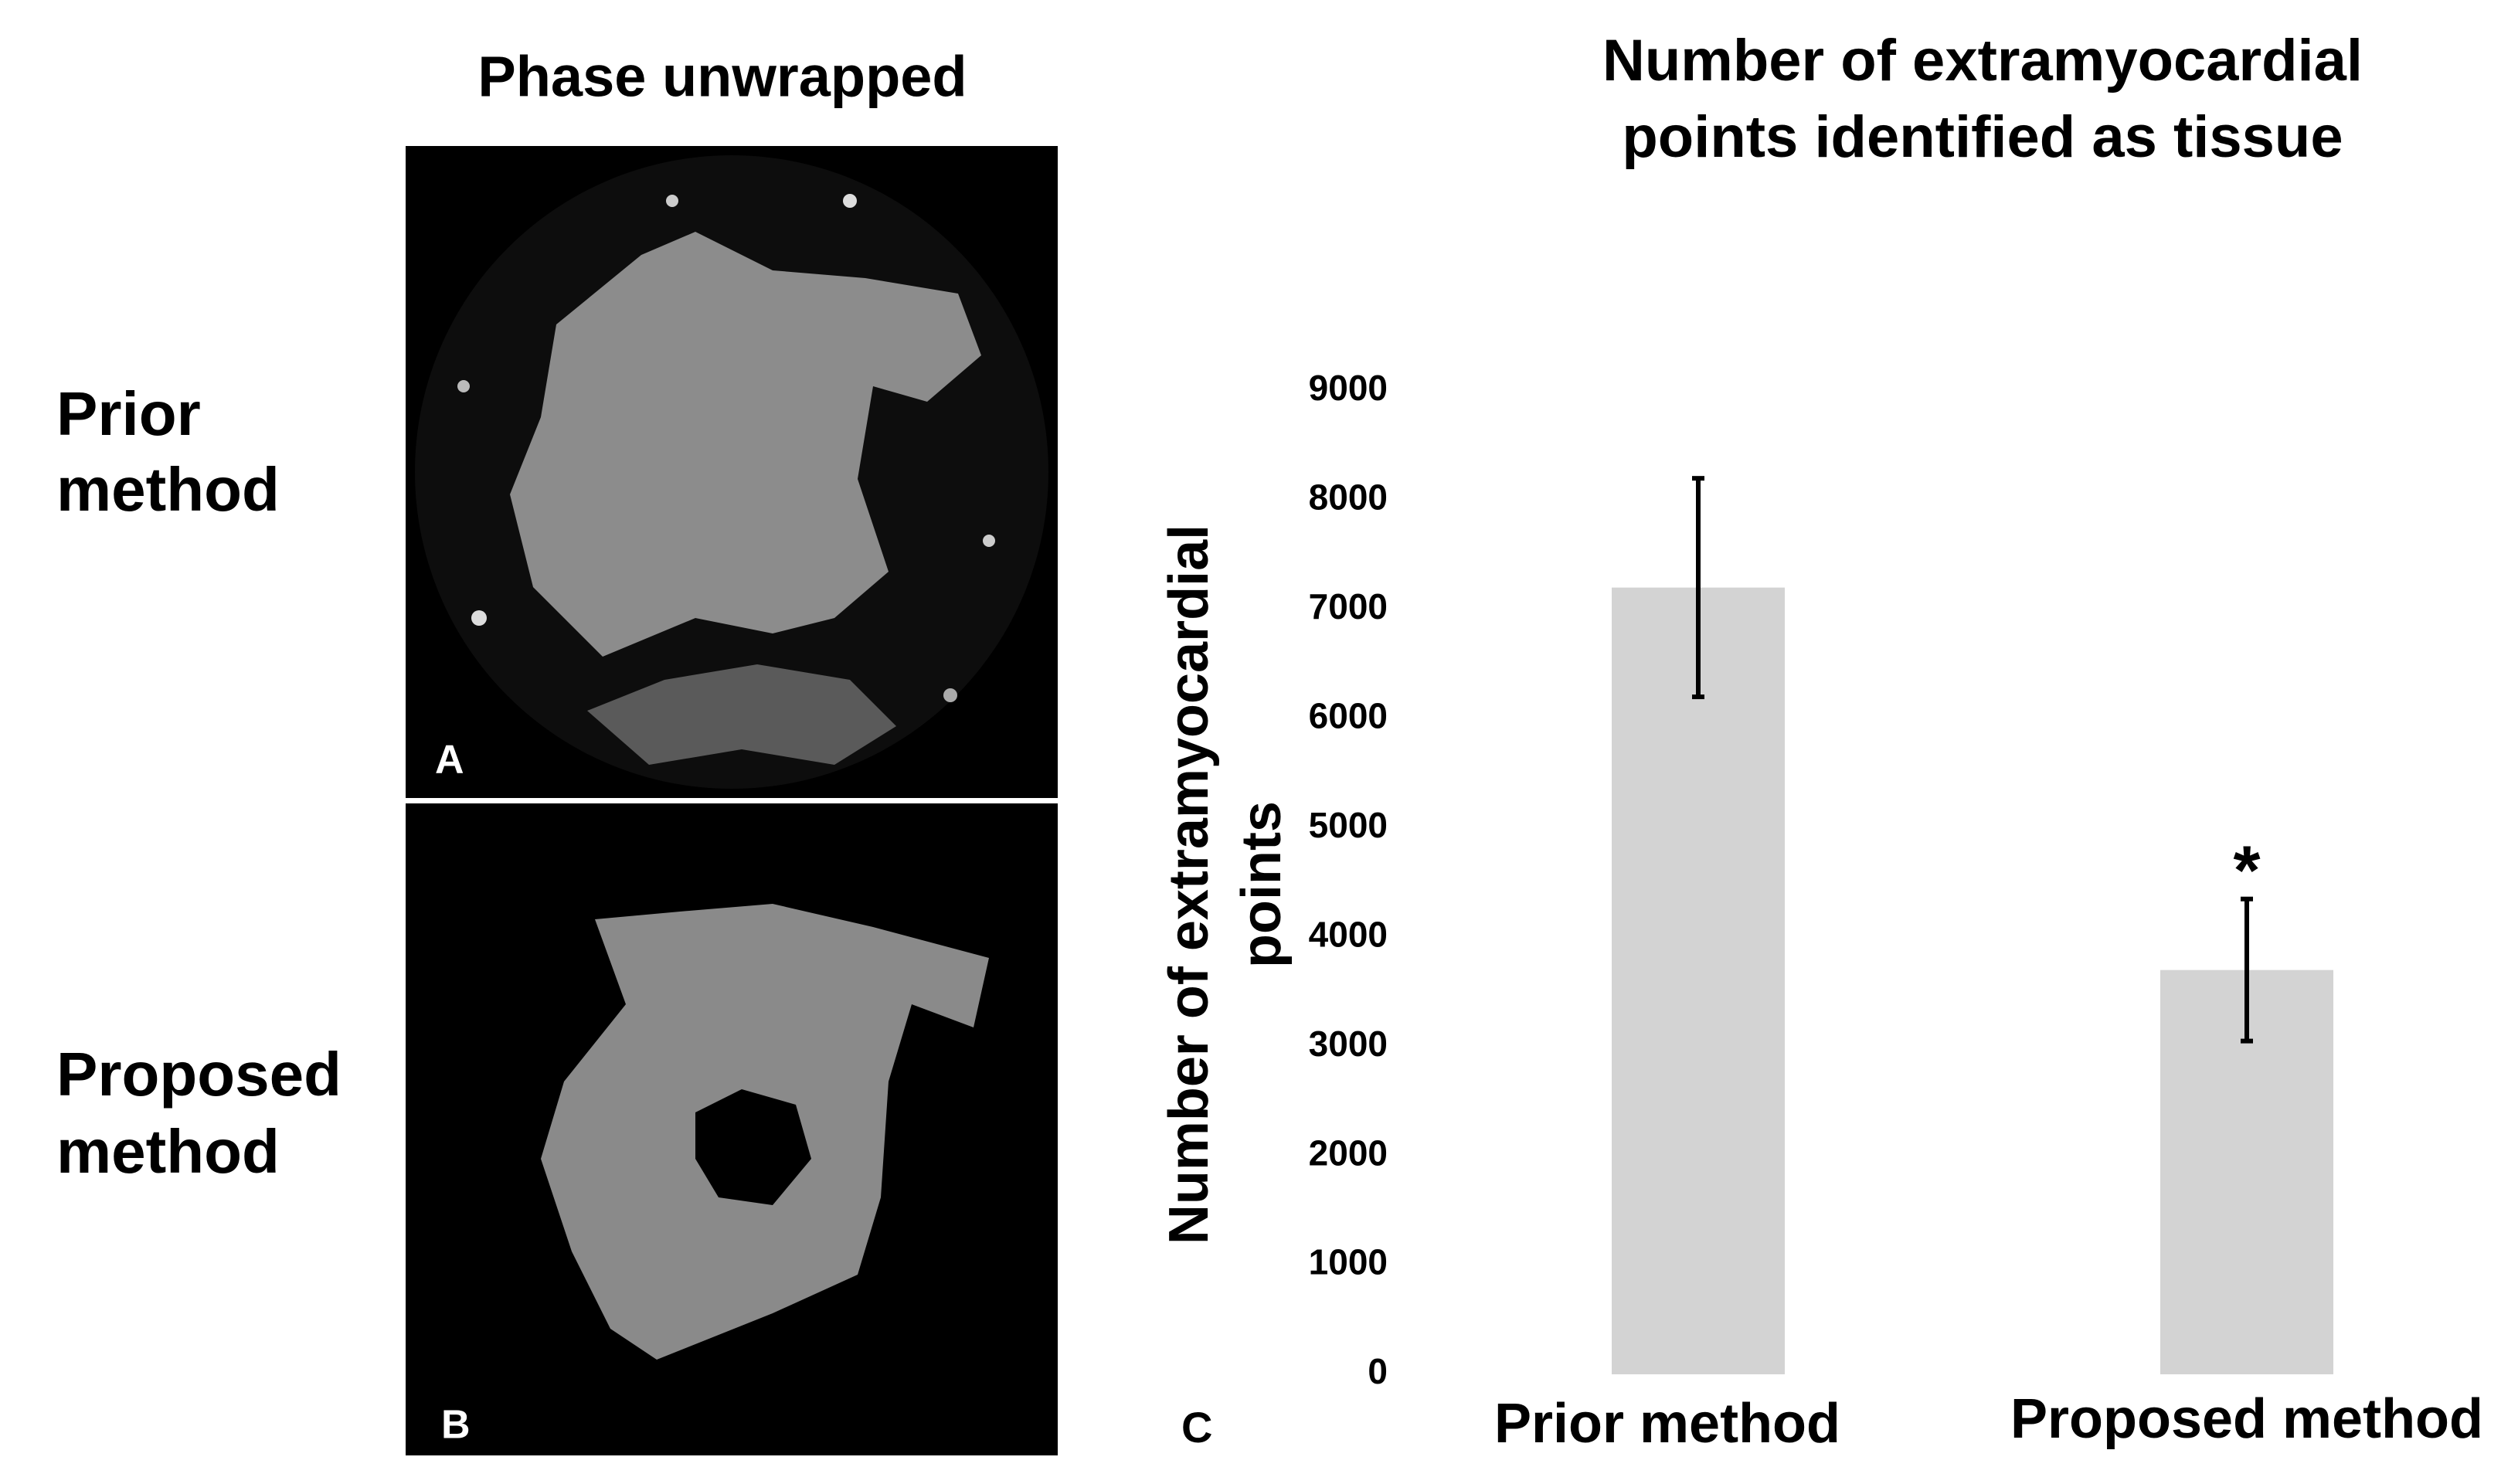 This screenshot has width=2518, height=1484. I want to click on y-tick-label: 8000, so click(1349, 497).